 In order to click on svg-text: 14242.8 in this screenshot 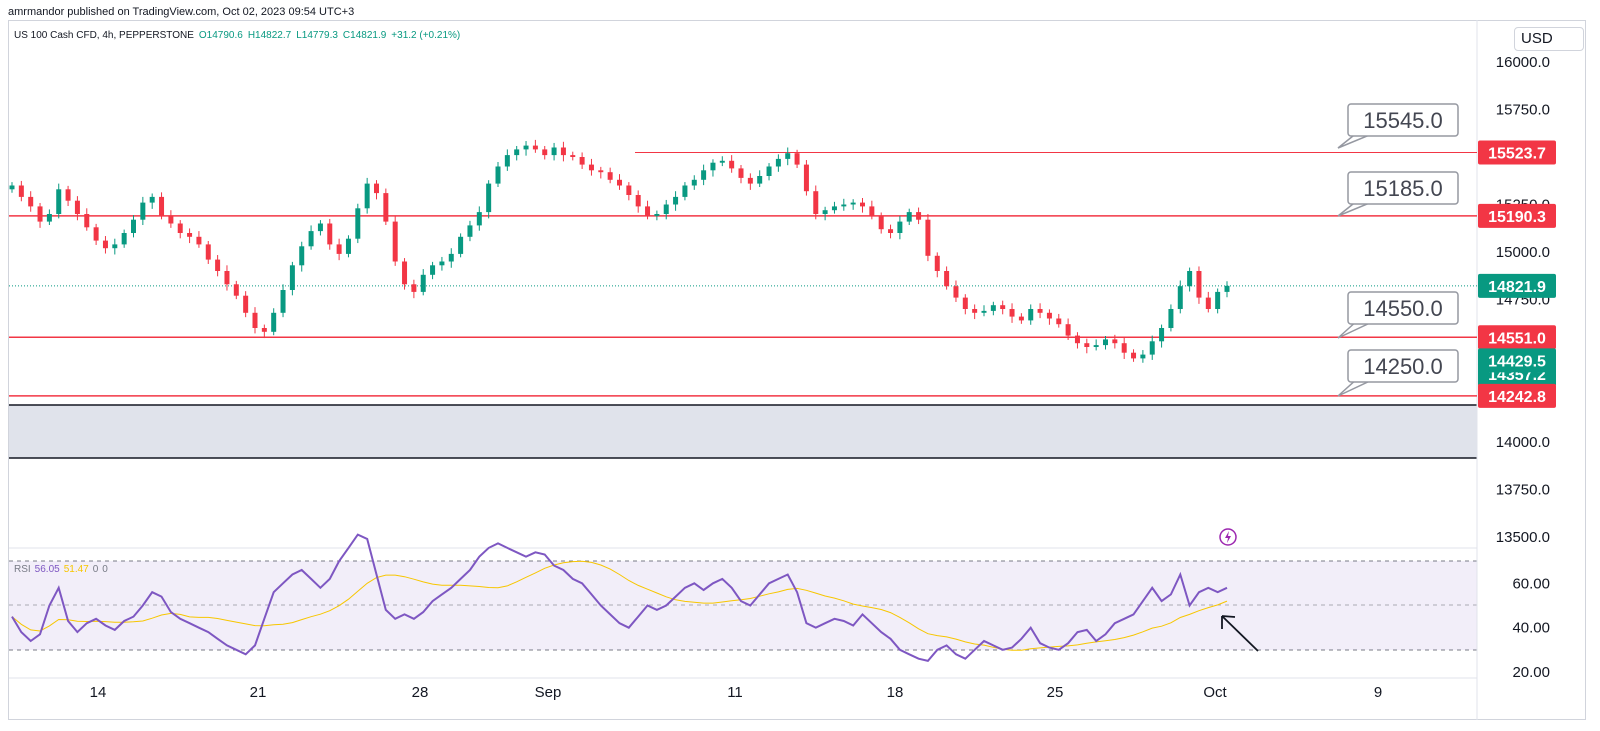, I will do `click(1517, 397)`.